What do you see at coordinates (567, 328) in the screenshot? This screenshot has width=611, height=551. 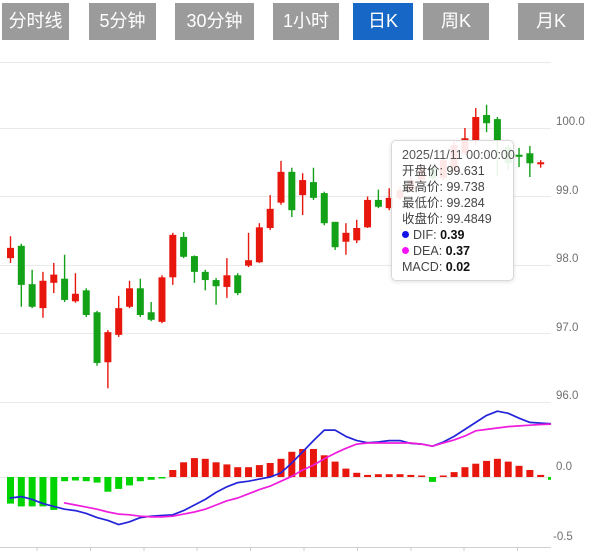 I see `price-tick-97: 97.0` at bounding box center [567, 328].